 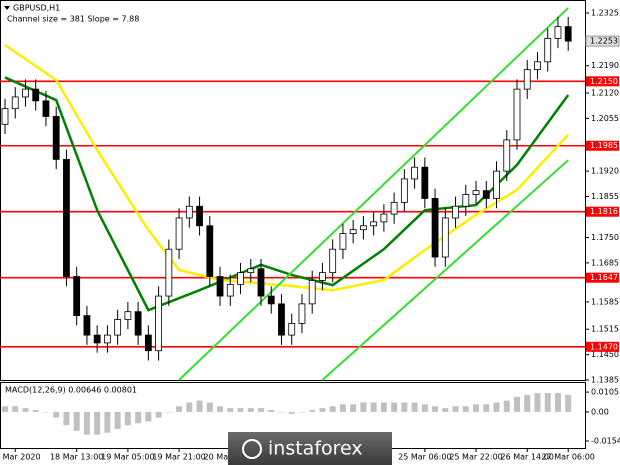 What do you see at coordinates (605, 380) in the screenshot?
I see `y-tick-label: 1.1385` at bounding box center [605, 380].